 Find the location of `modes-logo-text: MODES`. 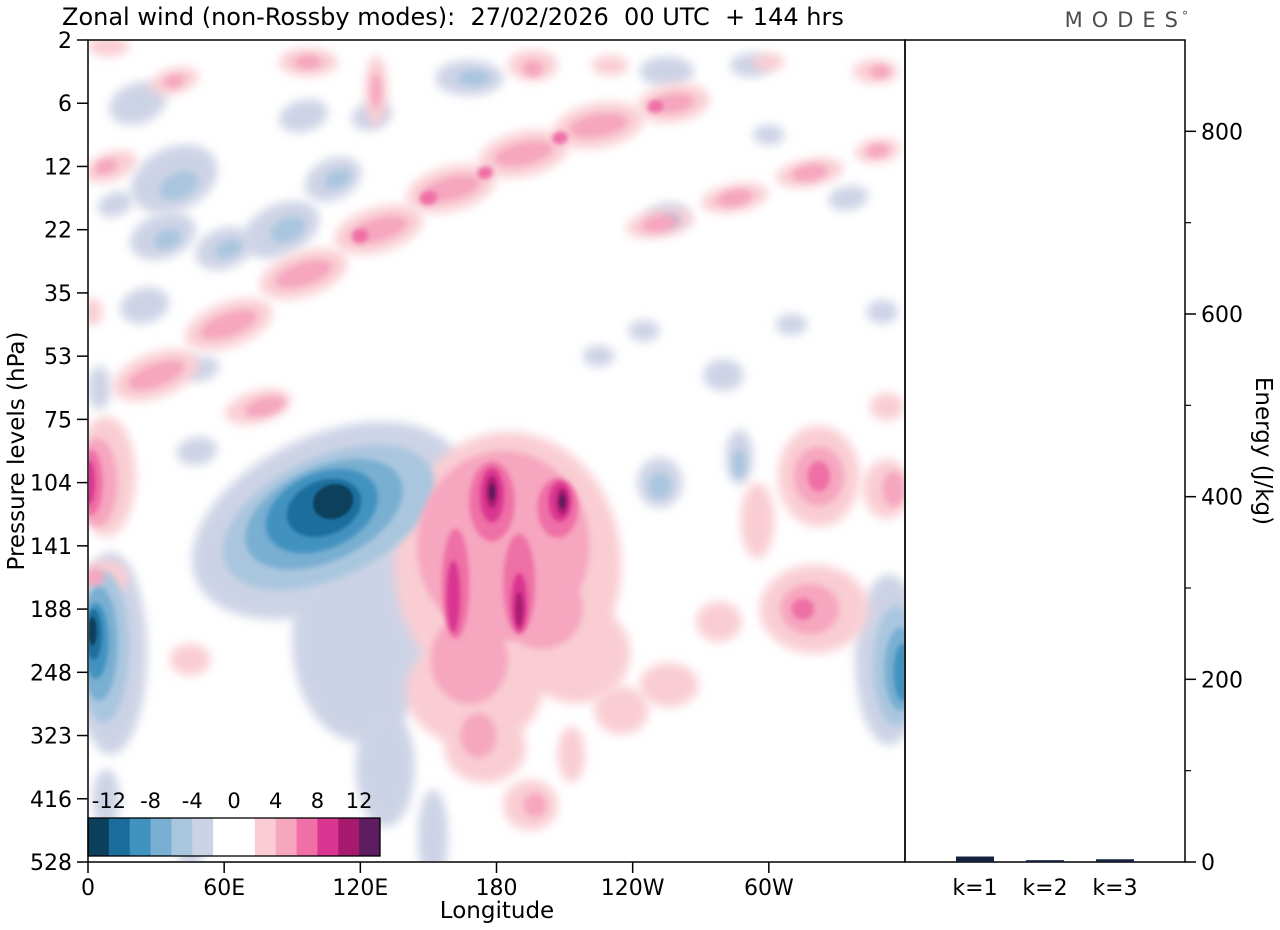

modes-logo-text: MODES is located at coordinates (1125, 20).